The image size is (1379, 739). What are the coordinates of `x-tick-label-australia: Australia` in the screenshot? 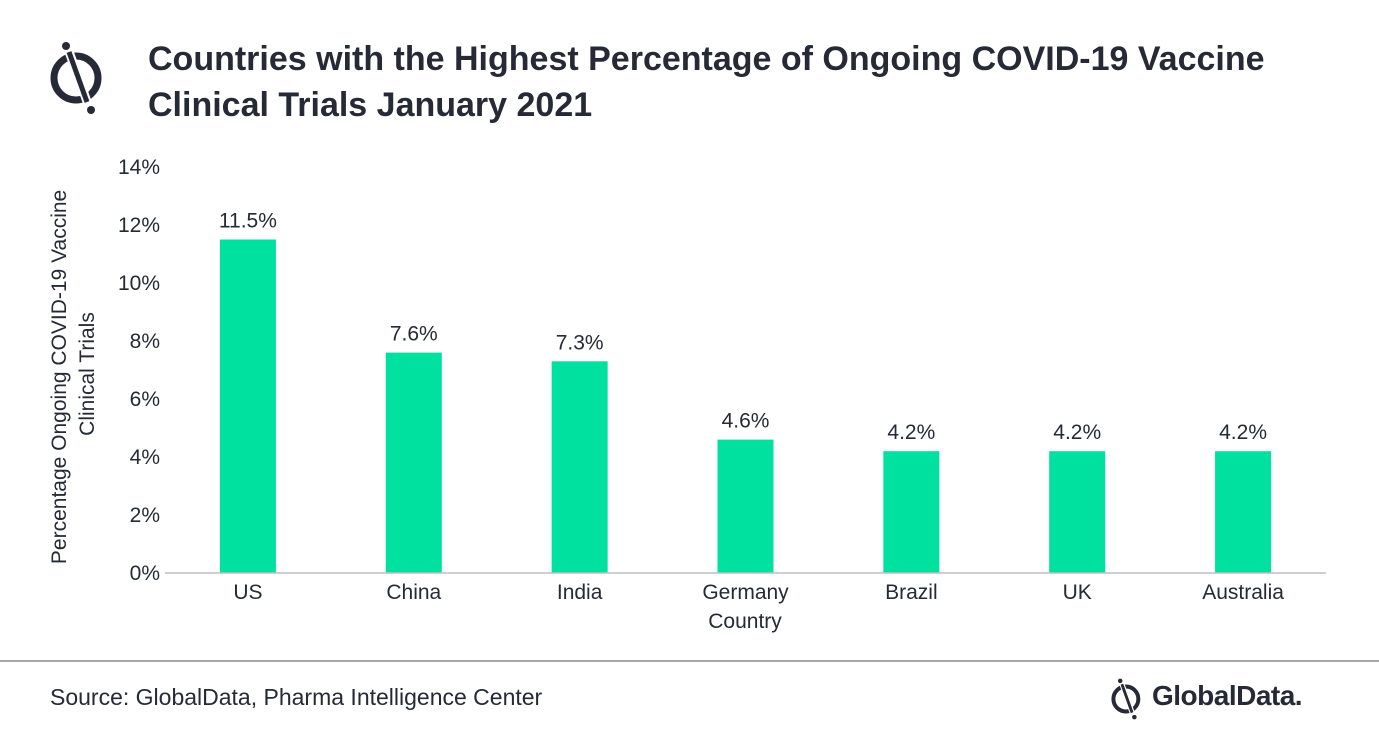 It's located at (1243, 592).